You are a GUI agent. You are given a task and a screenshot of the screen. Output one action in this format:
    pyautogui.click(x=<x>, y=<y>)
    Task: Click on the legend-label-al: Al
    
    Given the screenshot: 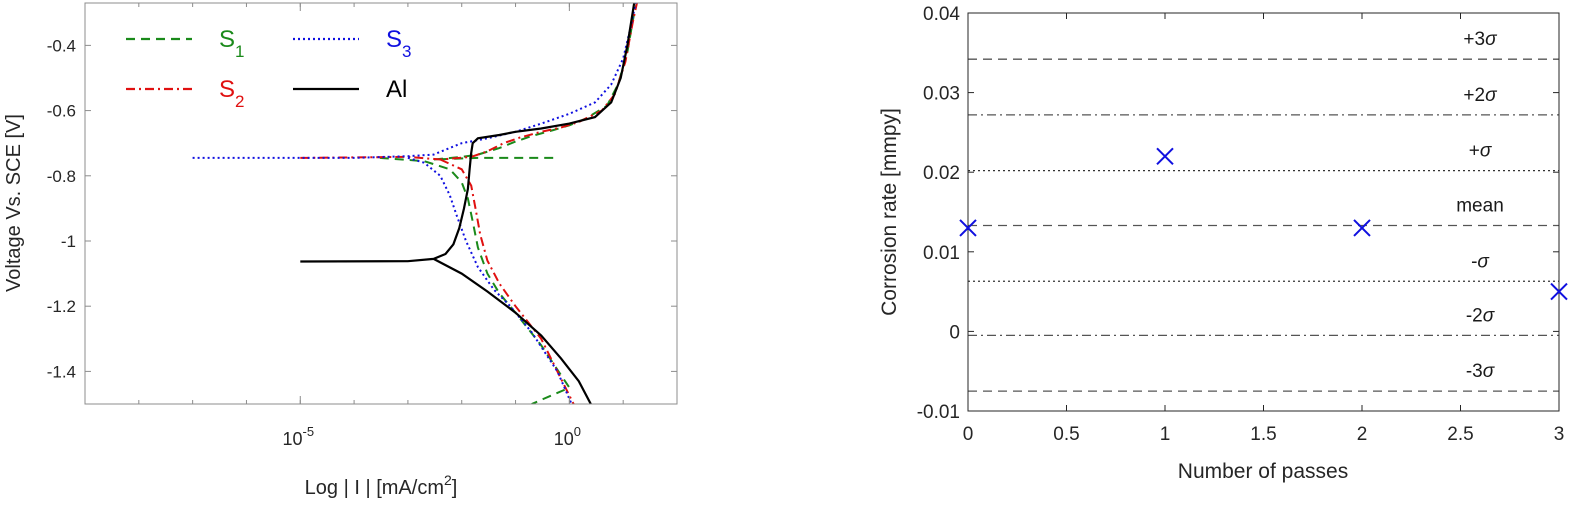 What is the action you would take?
    pyautogui.click(x=396, y=89)
    